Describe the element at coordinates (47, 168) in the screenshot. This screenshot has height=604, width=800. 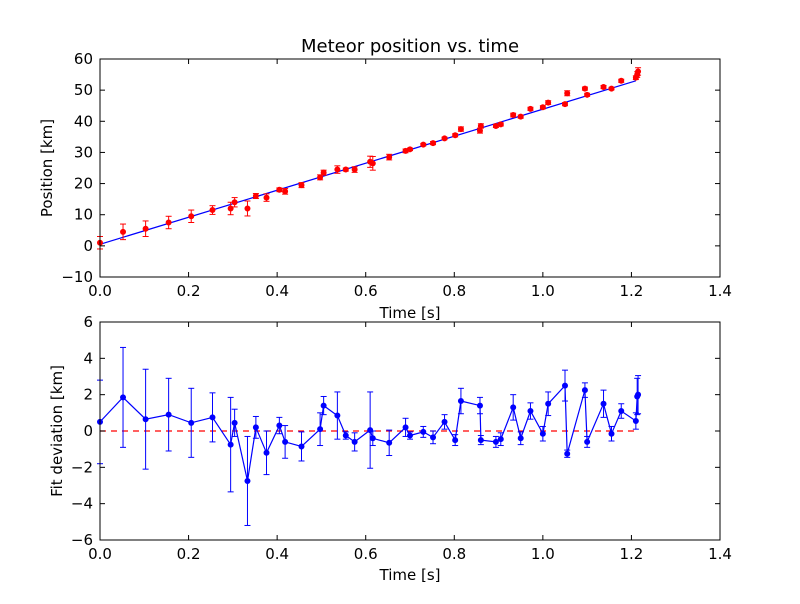
I see `position-plot-ylabel: Position [km]` at that location.